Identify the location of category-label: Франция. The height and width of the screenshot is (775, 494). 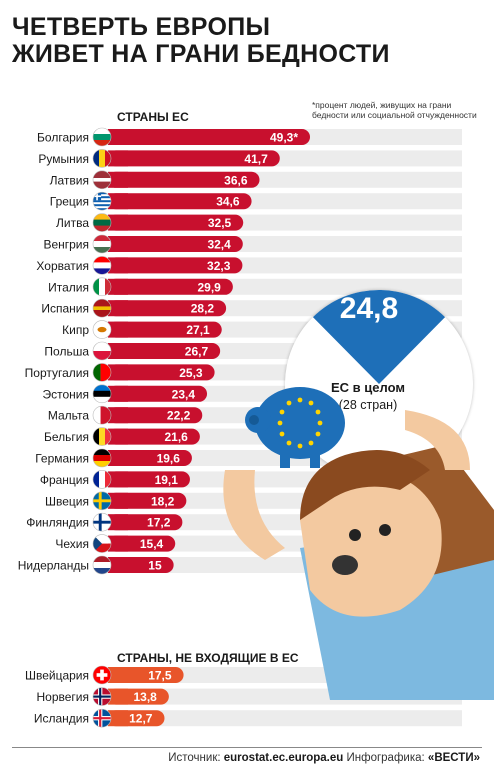
(64, 480).